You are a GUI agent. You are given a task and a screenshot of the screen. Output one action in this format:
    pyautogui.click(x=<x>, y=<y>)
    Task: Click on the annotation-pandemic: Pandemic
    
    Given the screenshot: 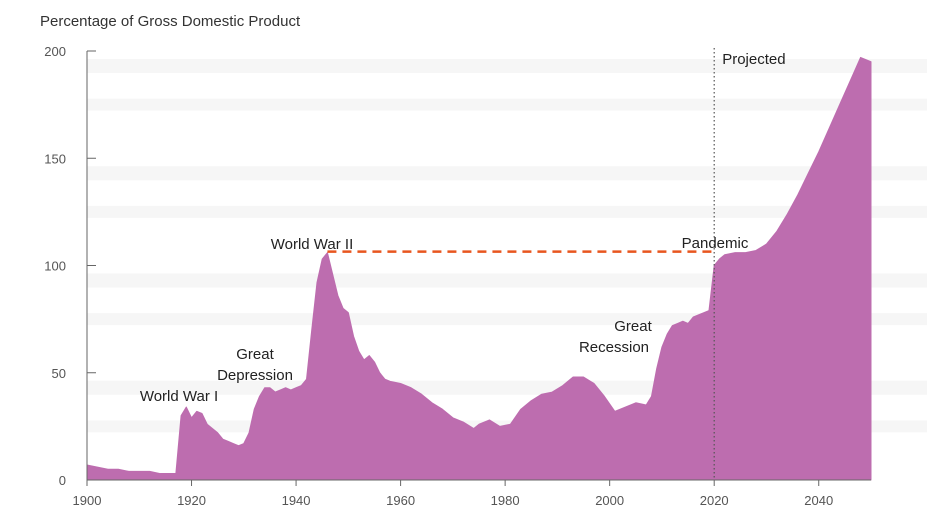 What is the action you would take?
    pyautogui.click(x=715, y=243)
    